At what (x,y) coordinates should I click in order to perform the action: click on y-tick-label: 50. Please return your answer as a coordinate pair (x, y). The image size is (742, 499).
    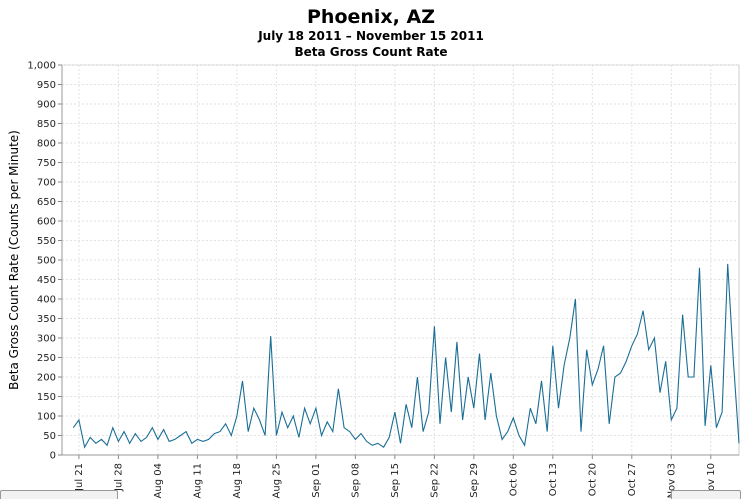
    Looking at the image, I should click on (49, 436).